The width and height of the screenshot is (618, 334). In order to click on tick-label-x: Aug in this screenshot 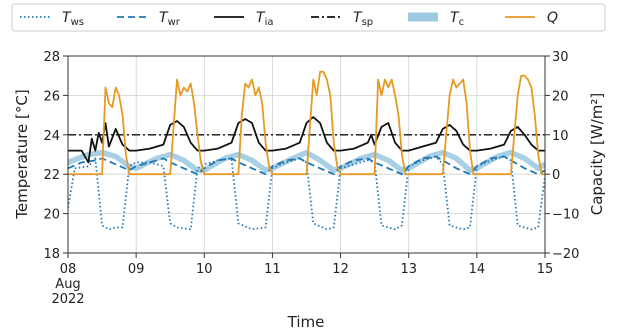, I will do `click(67, 284)`.